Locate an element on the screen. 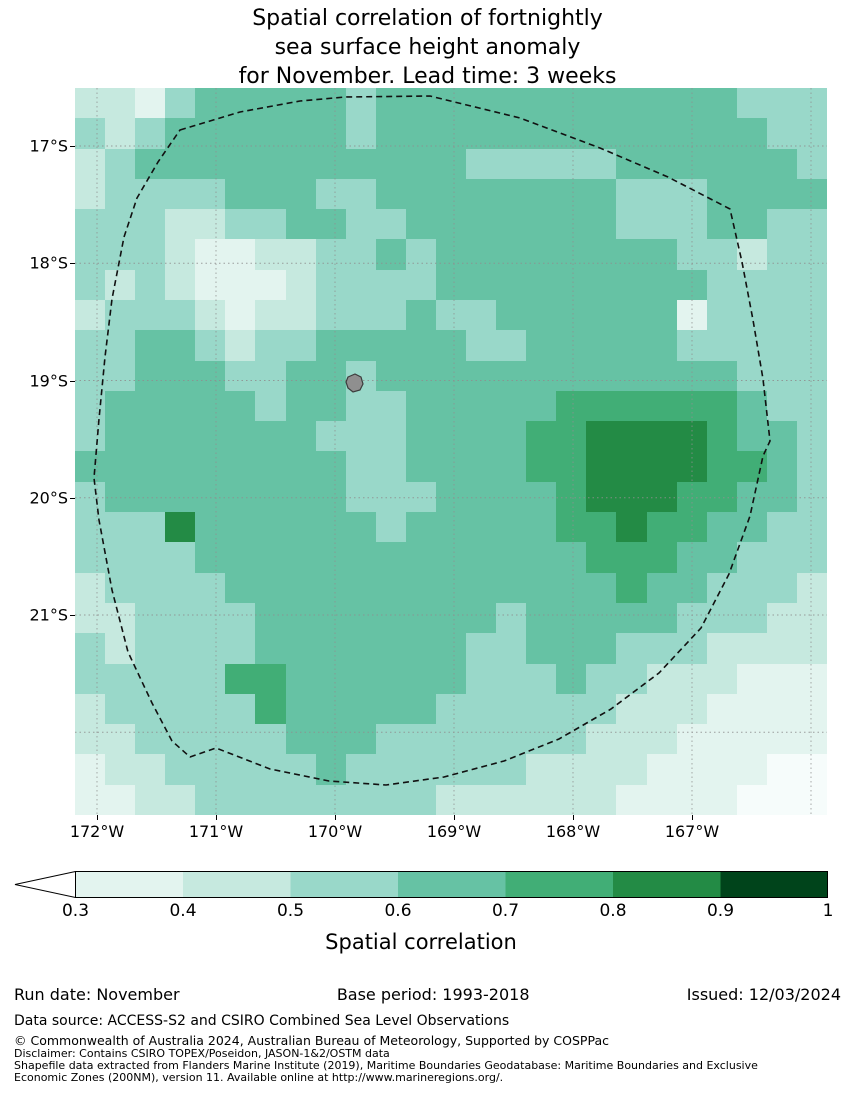 The image size is (855, 1095). colorbar-label: Spatial correlation is located at coordinates (421, 942).